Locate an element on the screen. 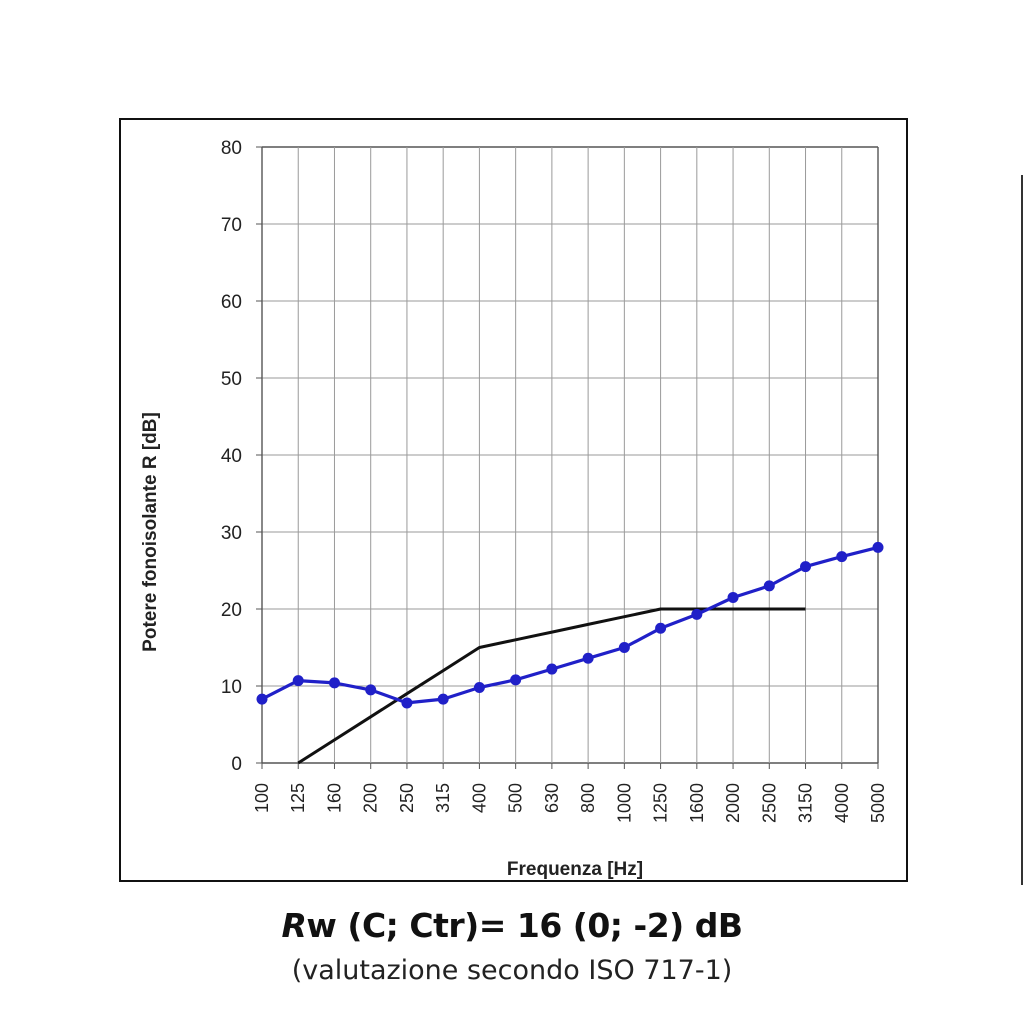 This screenshot has height=1024, width=1024. rating-text: w (C; Ctr)= 16 (0; -2) dB is located at coordinates (524, 925).